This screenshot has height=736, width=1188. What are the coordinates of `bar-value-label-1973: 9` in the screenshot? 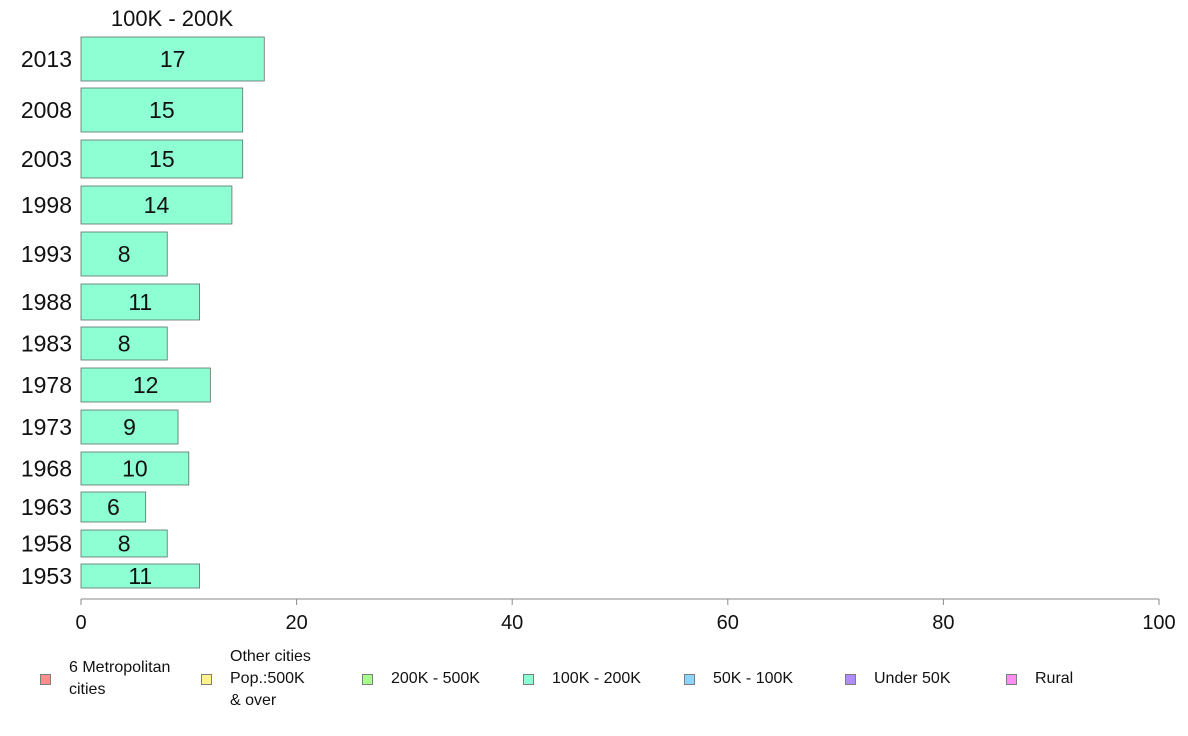 It's located at (129, 427).